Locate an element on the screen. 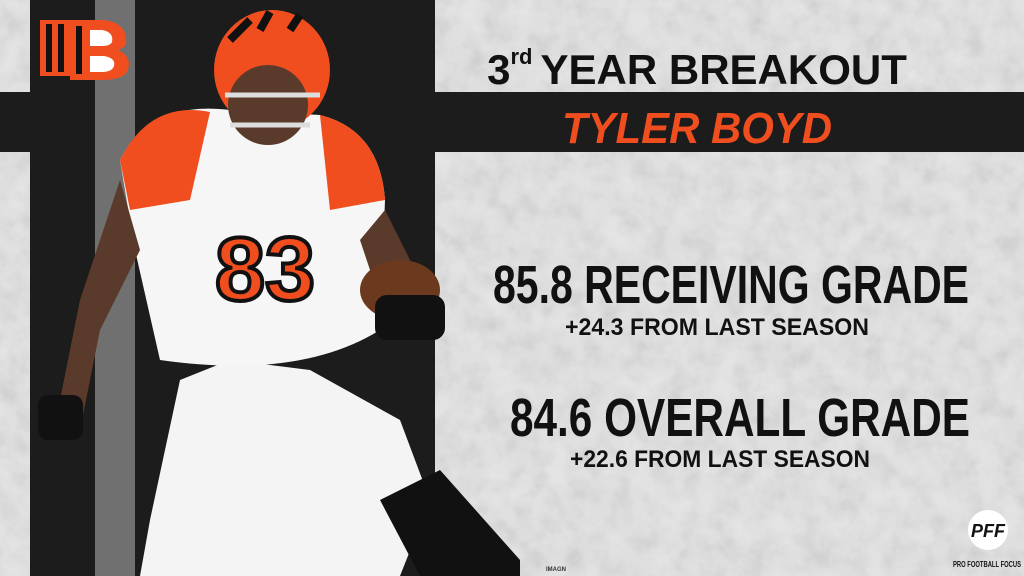 The width and height of the screenshot is (1024, 576). stat-change: +24.3 FROM LAST SEASON is located at coordinates (717, 327).